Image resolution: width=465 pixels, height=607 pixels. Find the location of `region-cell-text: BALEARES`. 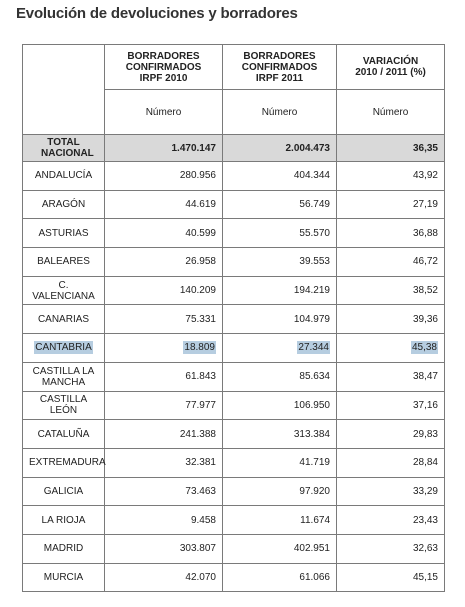

region-cell-text: BALEARES is located at coordinates (63, 262).